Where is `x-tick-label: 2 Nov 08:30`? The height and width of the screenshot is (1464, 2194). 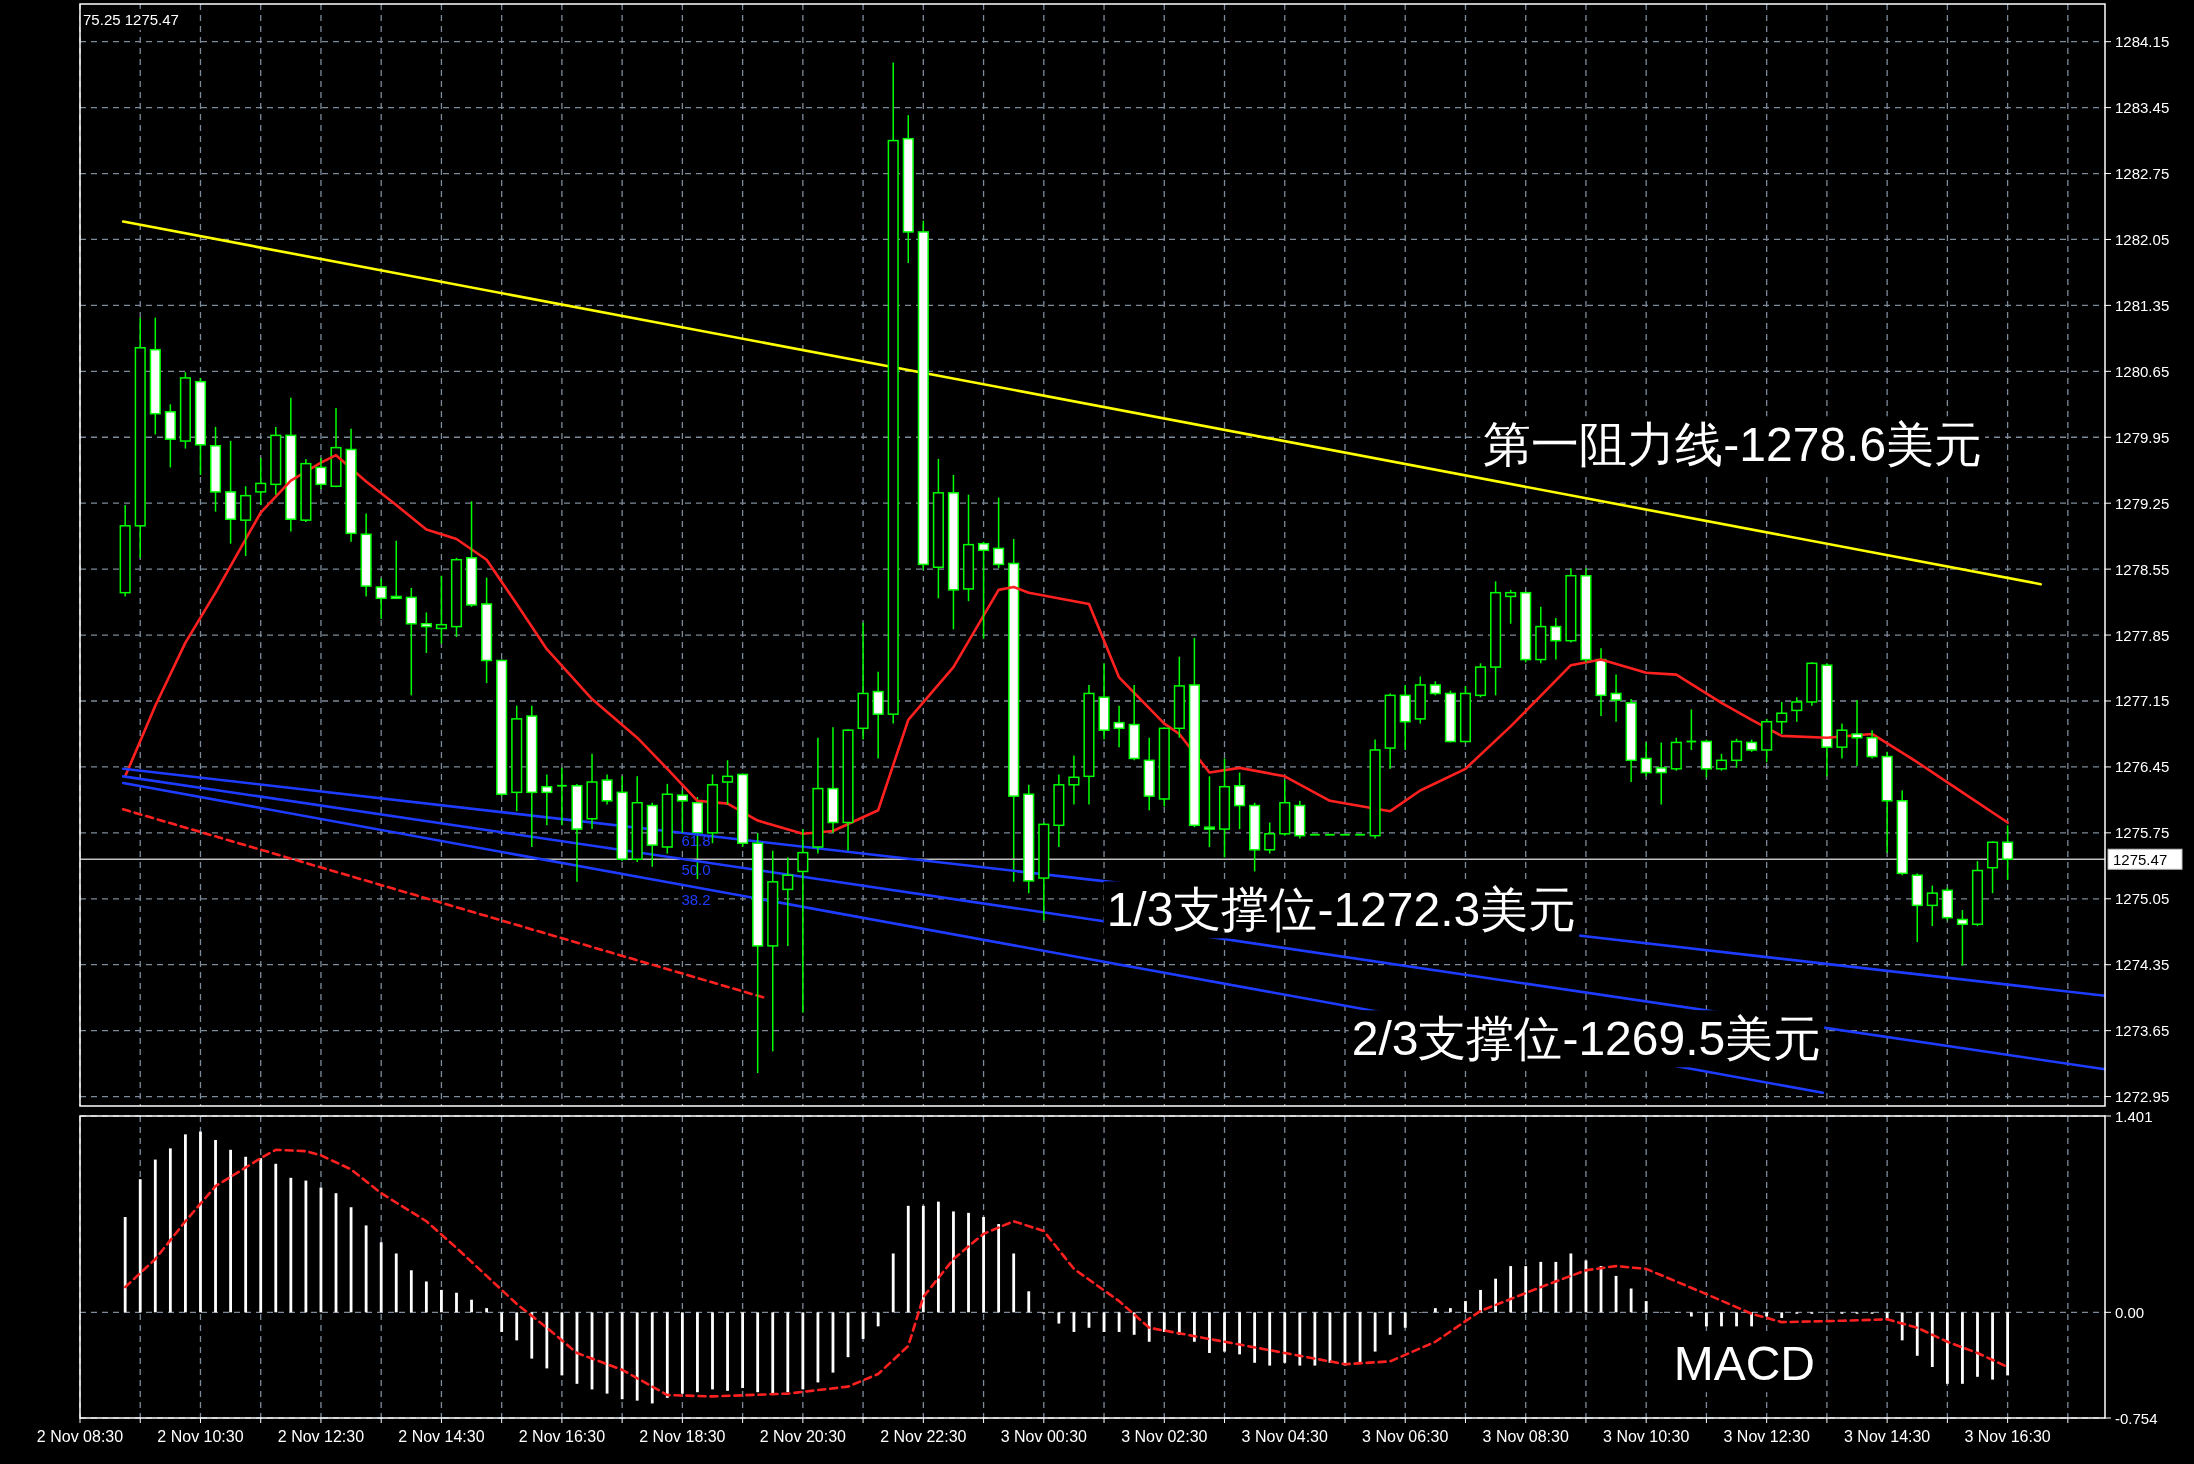 x-tick-label: 2 Nov 08:30 is located at coordinates (80, 1436).